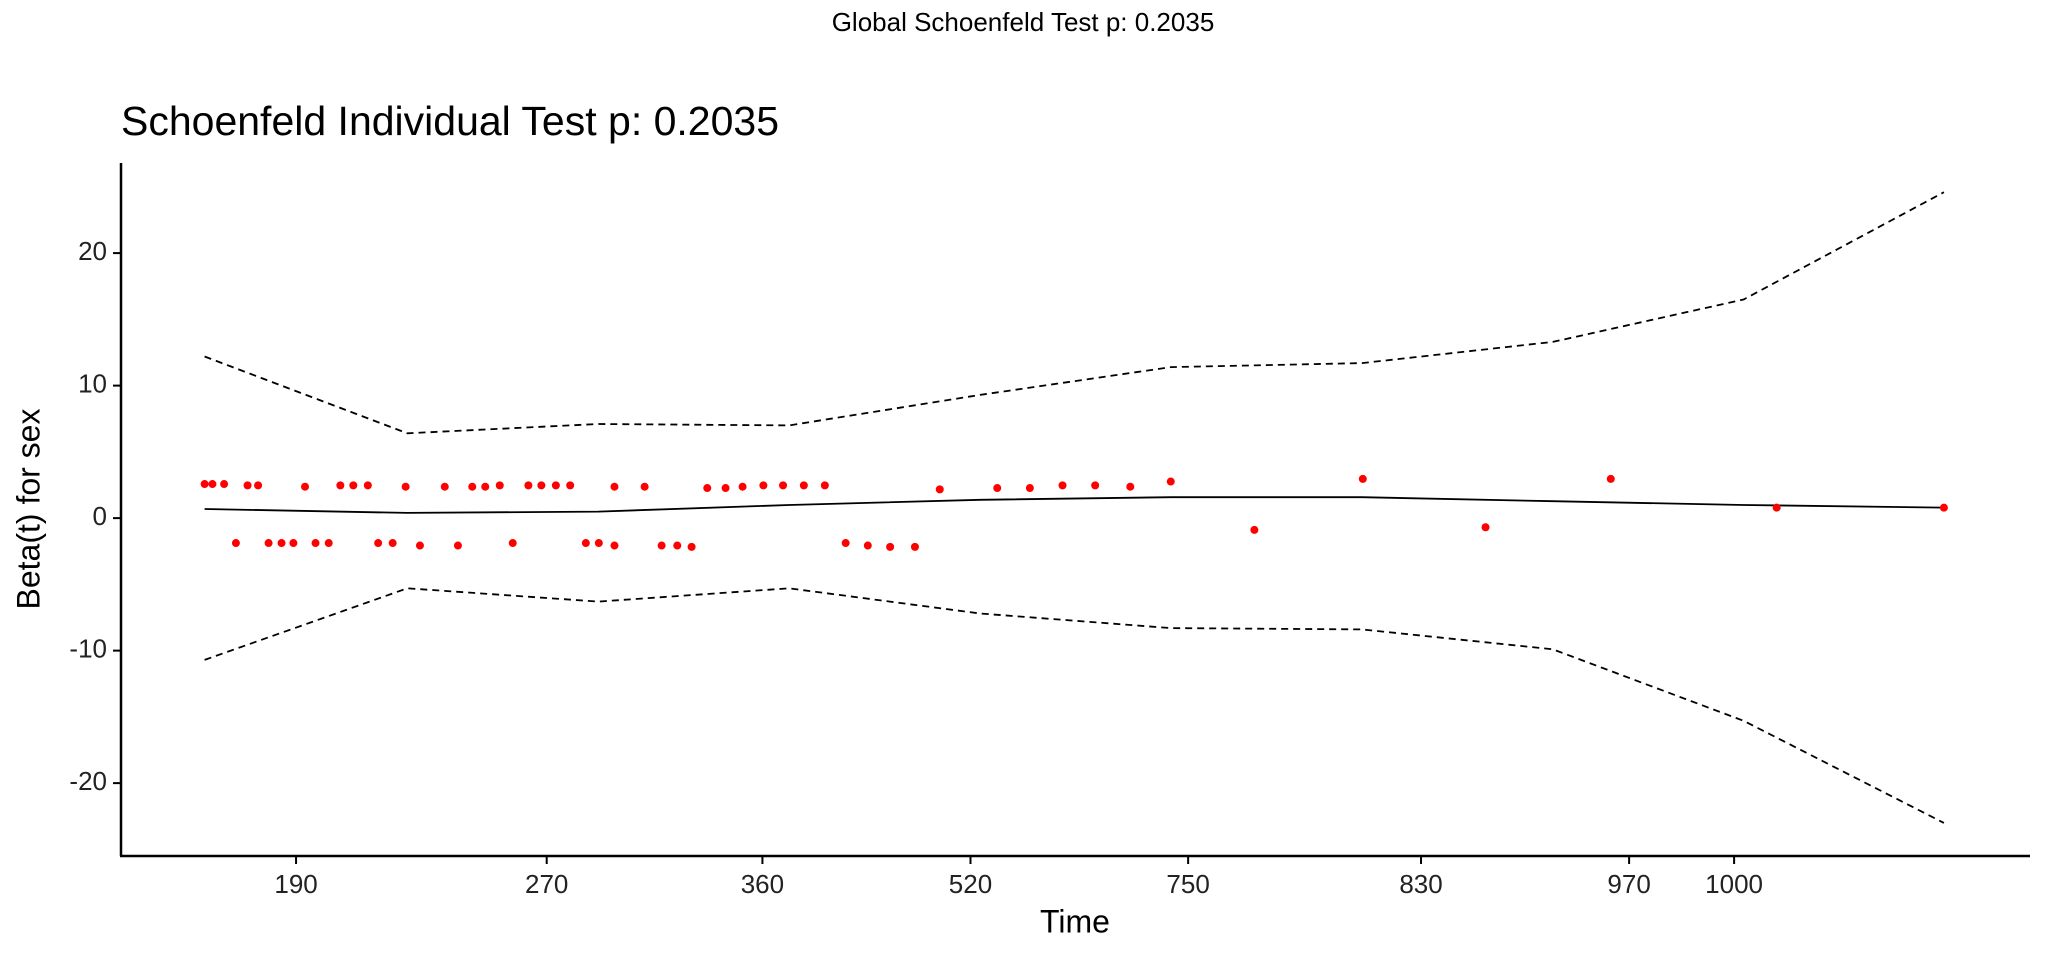  I want to click on y-tick-label: 10, so click(92, 383).